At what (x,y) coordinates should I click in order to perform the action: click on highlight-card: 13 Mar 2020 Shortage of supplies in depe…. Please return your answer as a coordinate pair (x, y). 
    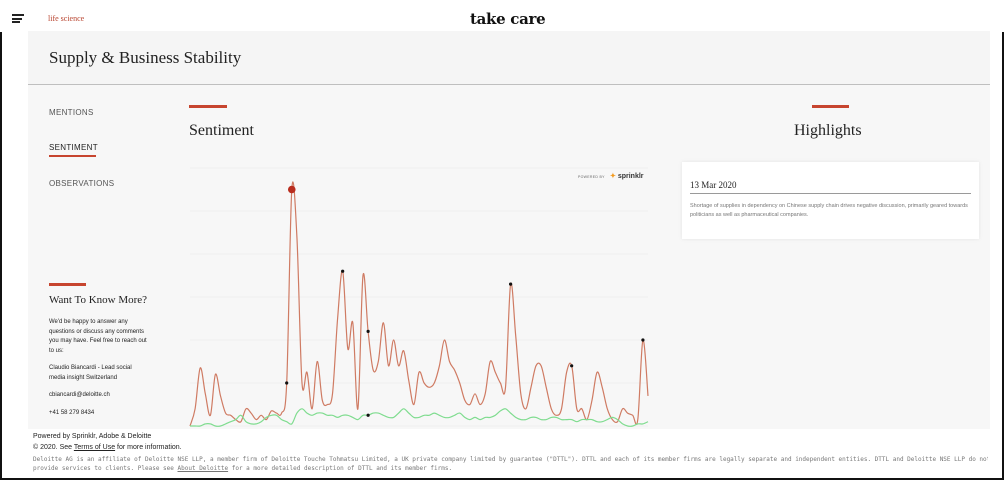
    Looking at the image, I should click on (830, 200).